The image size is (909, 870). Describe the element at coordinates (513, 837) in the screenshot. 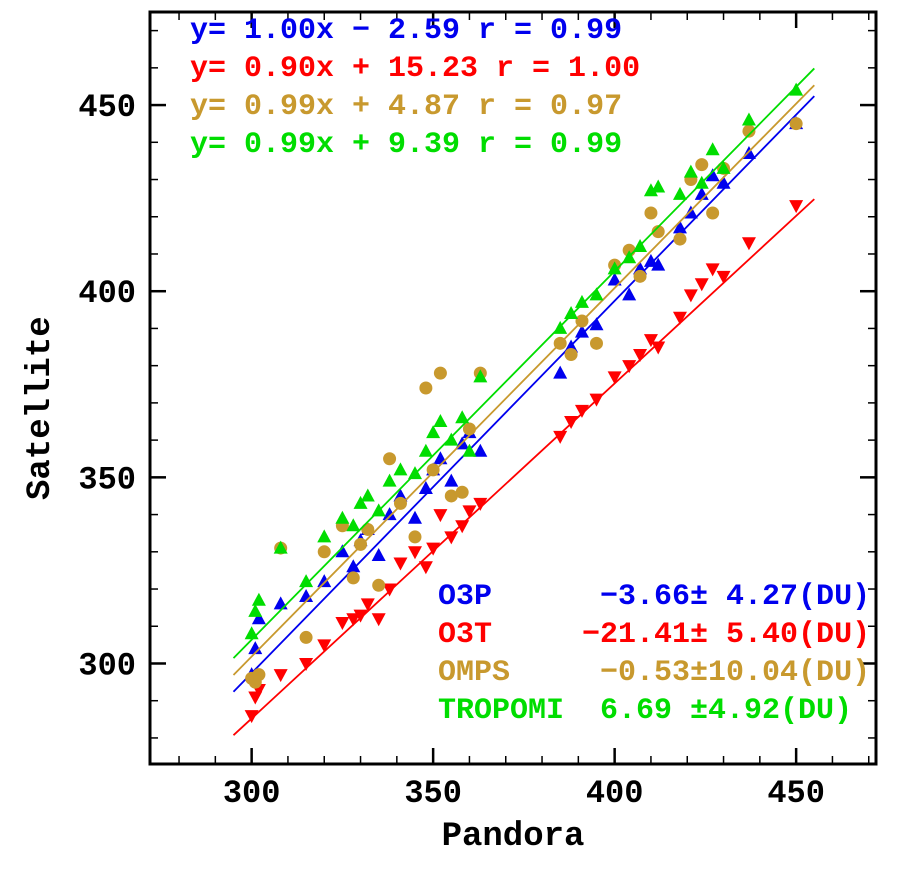

I see `x-axis-title: Pandora` at that location.